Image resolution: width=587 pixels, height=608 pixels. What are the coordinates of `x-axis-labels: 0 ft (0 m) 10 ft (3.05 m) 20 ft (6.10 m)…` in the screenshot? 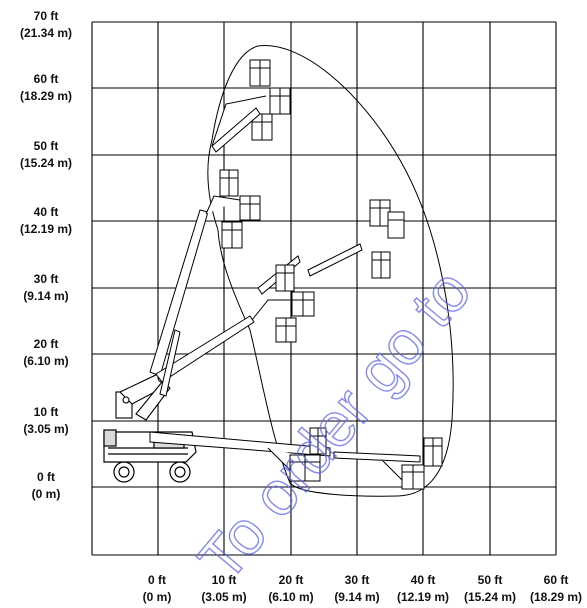 It's located at (362, 588).